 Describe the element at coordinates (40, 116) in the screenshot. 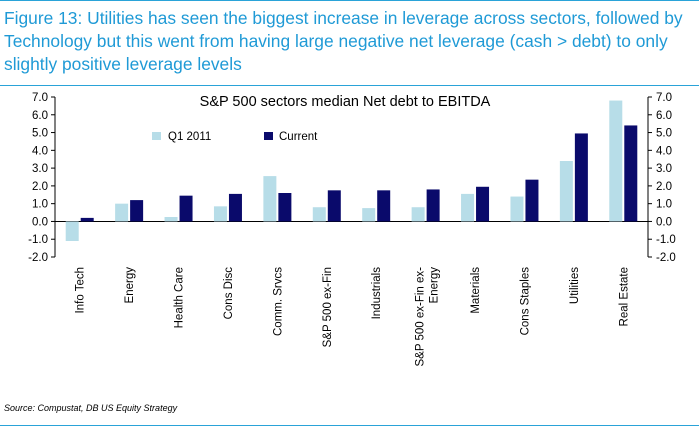

I see `y-tick-label: 6.0` at that location.